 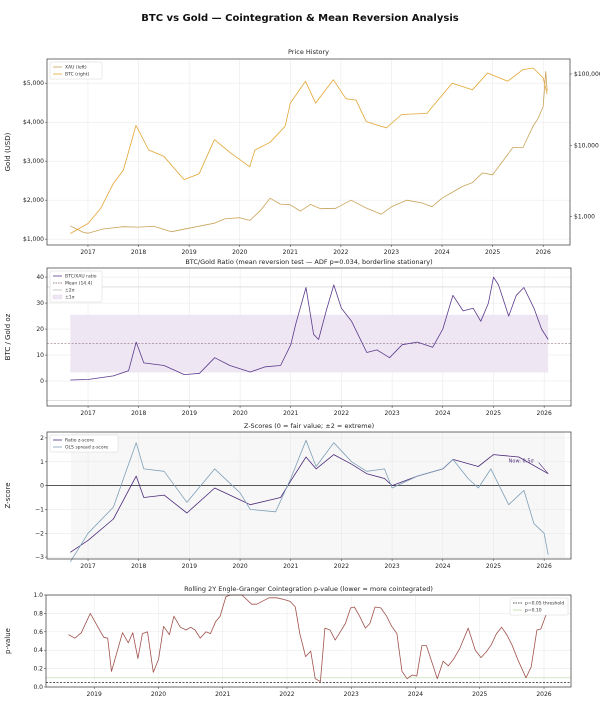 I want to click on y-axis-label: Z-score, so click(x=8, y=495).